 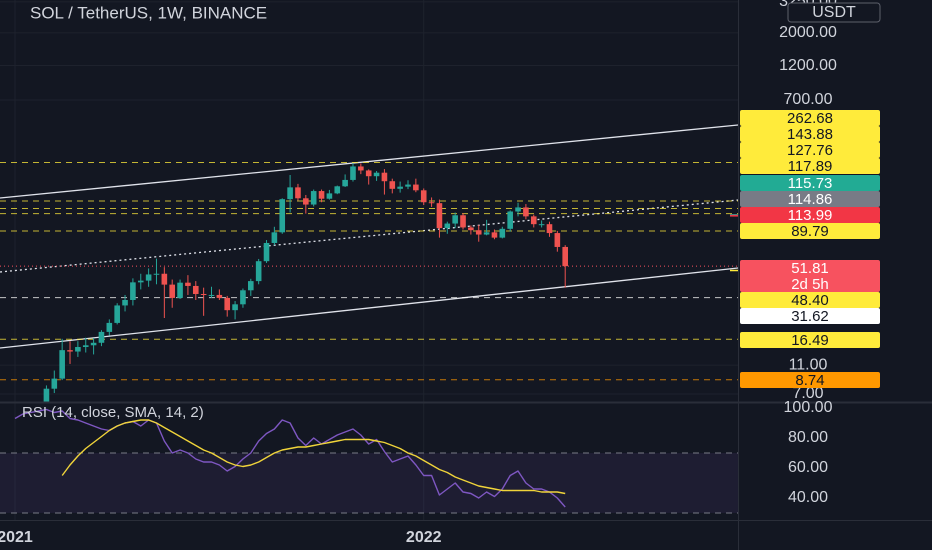 I want to click on y-tick-label: 80.00, so click(x=808, y=437).